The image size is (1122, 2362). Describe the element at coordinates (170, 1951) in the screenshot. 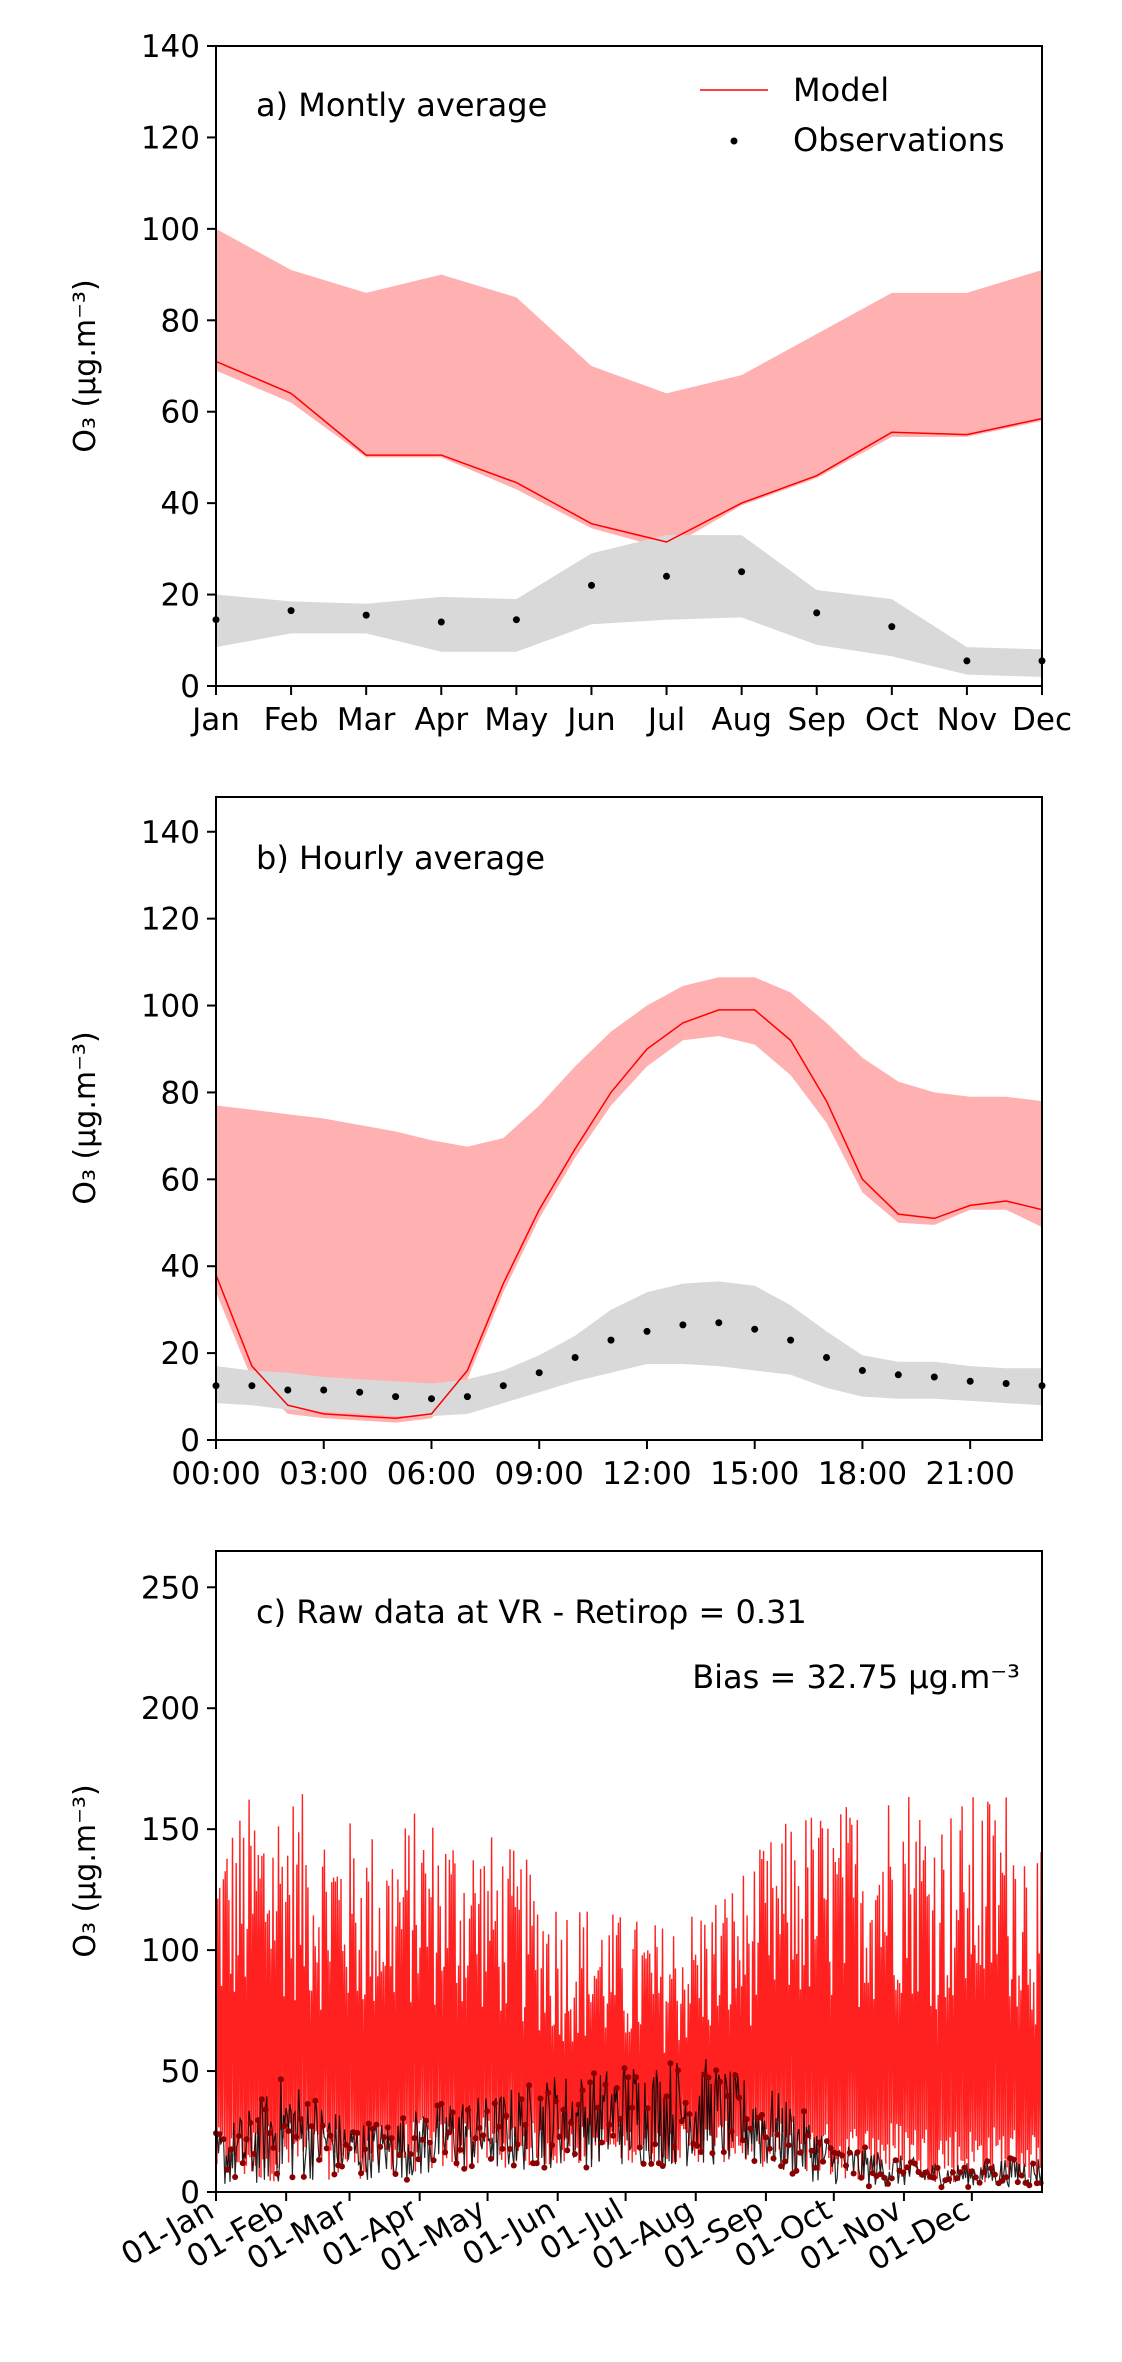

I see `c-y-tick-label-100: 100` at that location.